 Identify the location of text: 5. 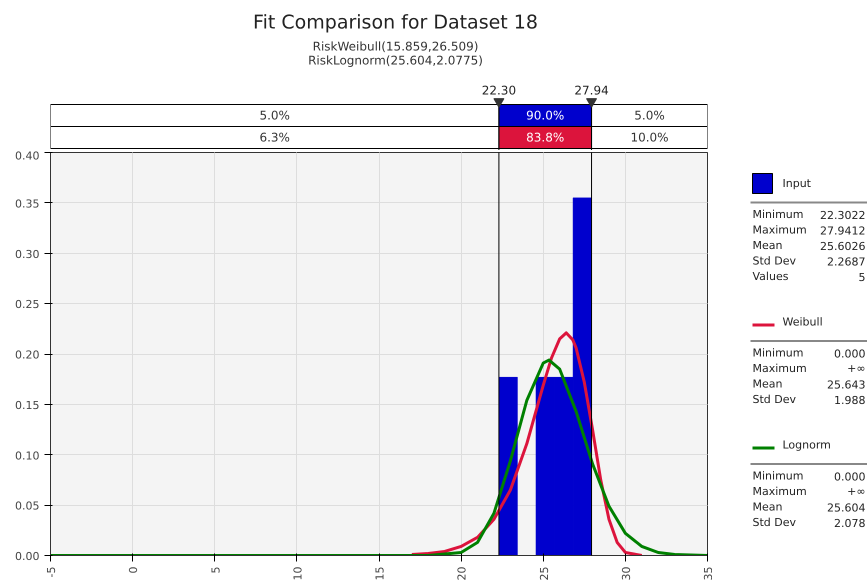
(862, 277).